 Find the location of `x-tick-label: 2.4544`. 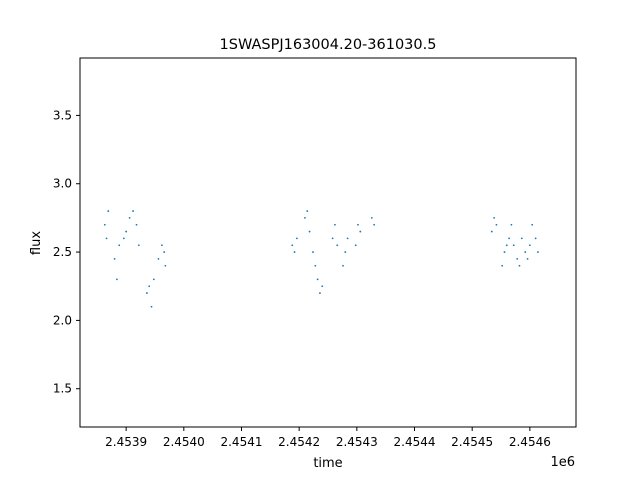

x-tick-label: 2.4544 is located at coordinates (415, 442).